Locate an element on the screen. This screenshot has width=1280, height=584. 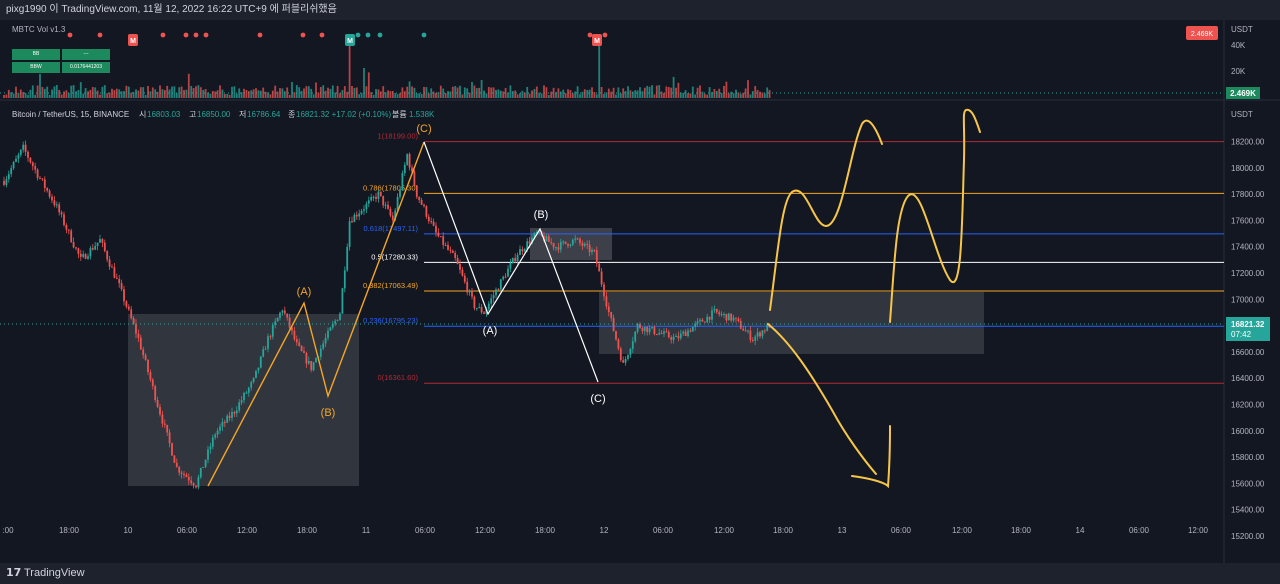
fib-level-label: 1(18199.00) is located at coordinates (398, 136).